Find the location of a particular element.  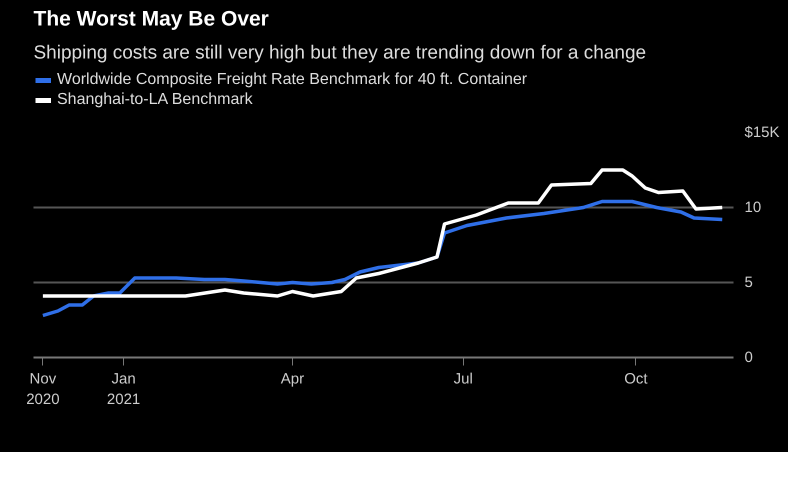

chart-subtitle: Shipping costs are still very high but they are trending down for a change is located at coordinates (340, 53).